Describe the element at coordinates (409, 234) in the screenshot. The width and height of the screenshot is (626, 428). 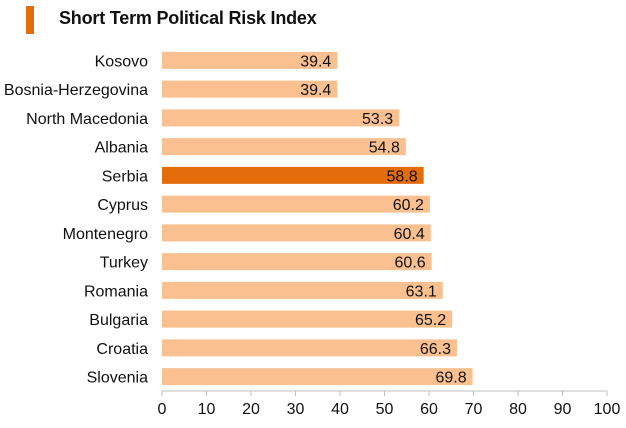
I see `value-label: 60.4` at that location.